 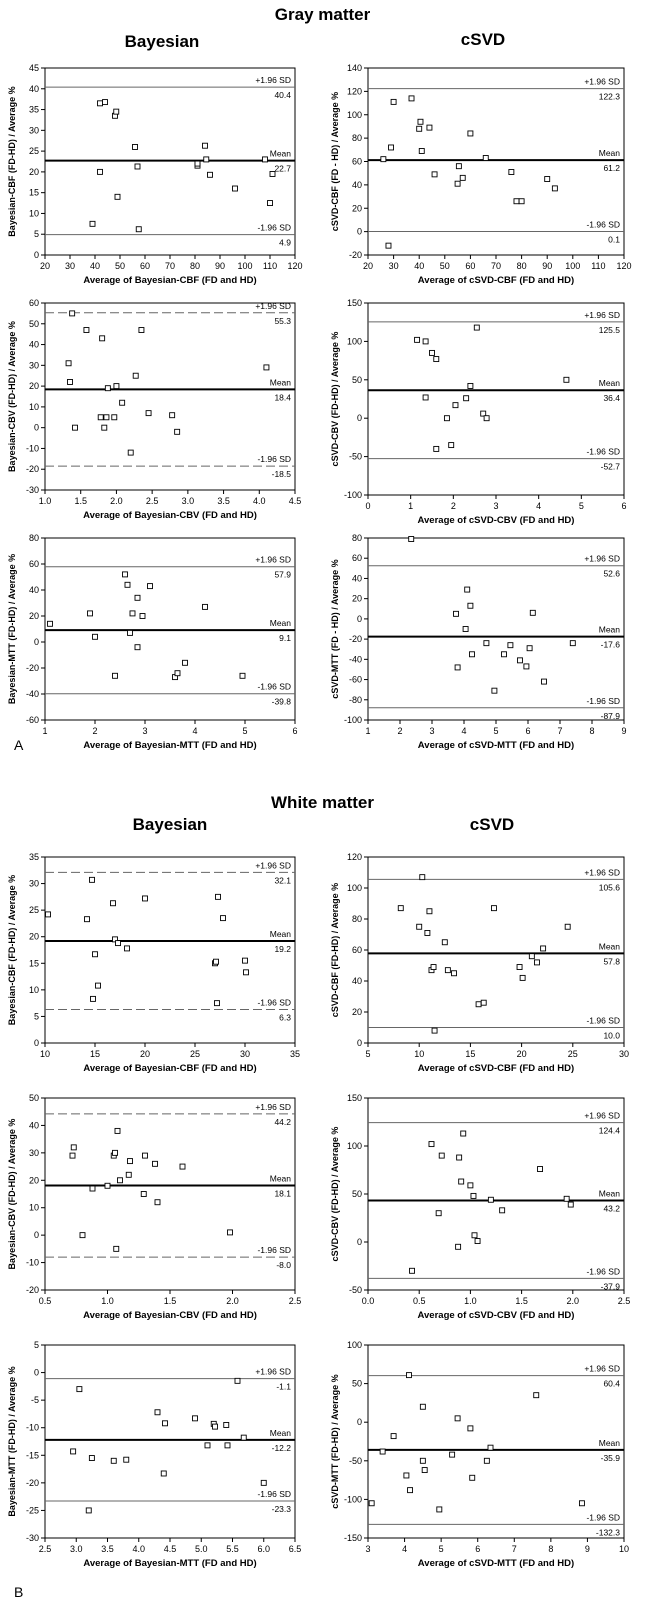 What do you see at coordinates (367, 1549) in the screenshot?
I see `x-tick-label: 3` at bounding box center [367, 1549].